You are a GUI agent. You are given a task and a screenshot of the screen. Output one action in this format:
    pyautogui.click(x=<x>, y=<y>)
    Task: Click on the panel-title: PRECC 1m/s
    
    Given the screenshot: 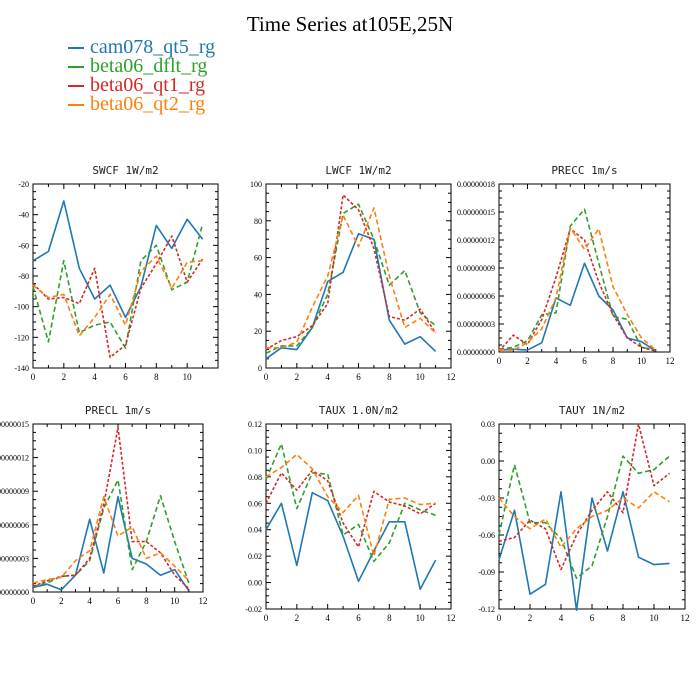 What is the action you would take?
    pyautogui.click(x=584, y=170)
    